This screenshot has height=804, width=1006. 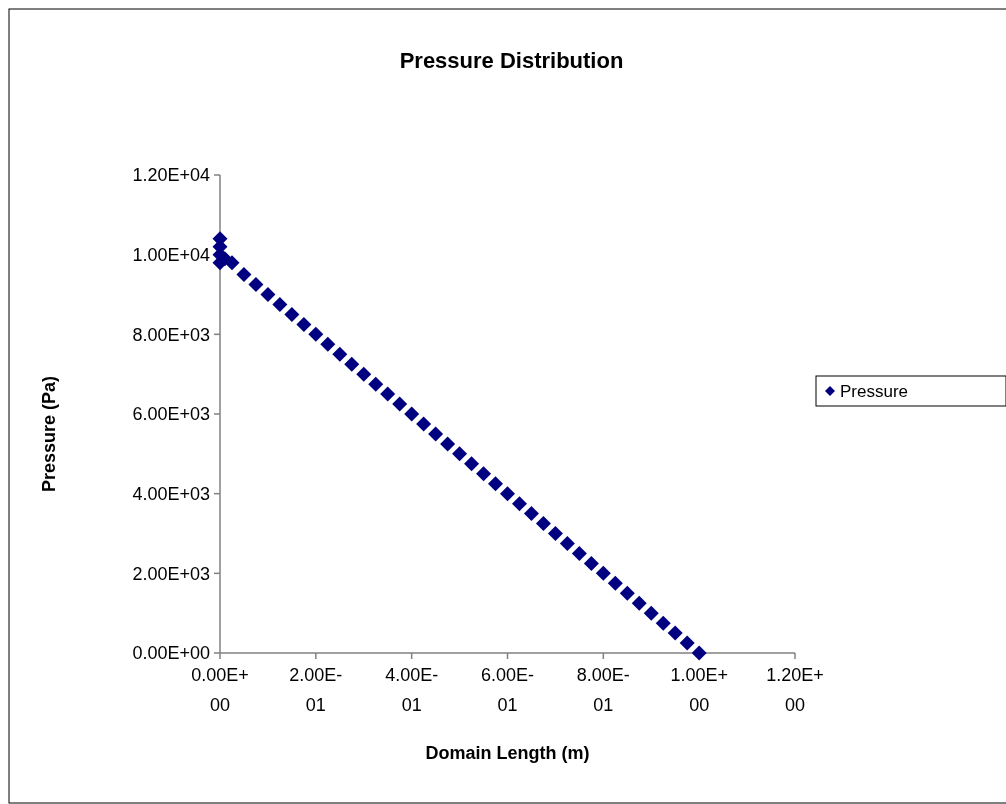 I want to click on y-tick-label: 6.00E+03, so click(x=171, y=414).